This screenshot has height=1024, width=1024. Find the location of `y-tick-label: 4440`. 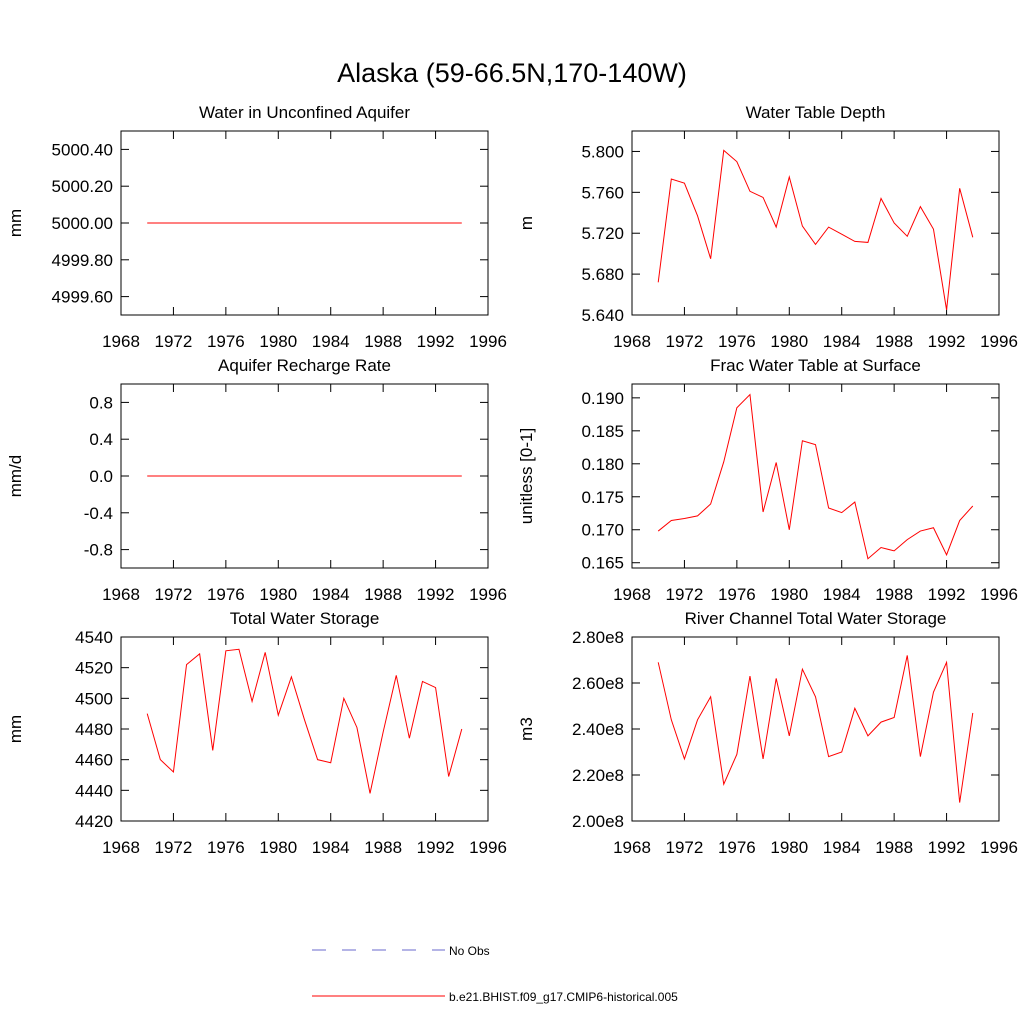

y-tick-label: 4440 is located at coordinates (94, 790).